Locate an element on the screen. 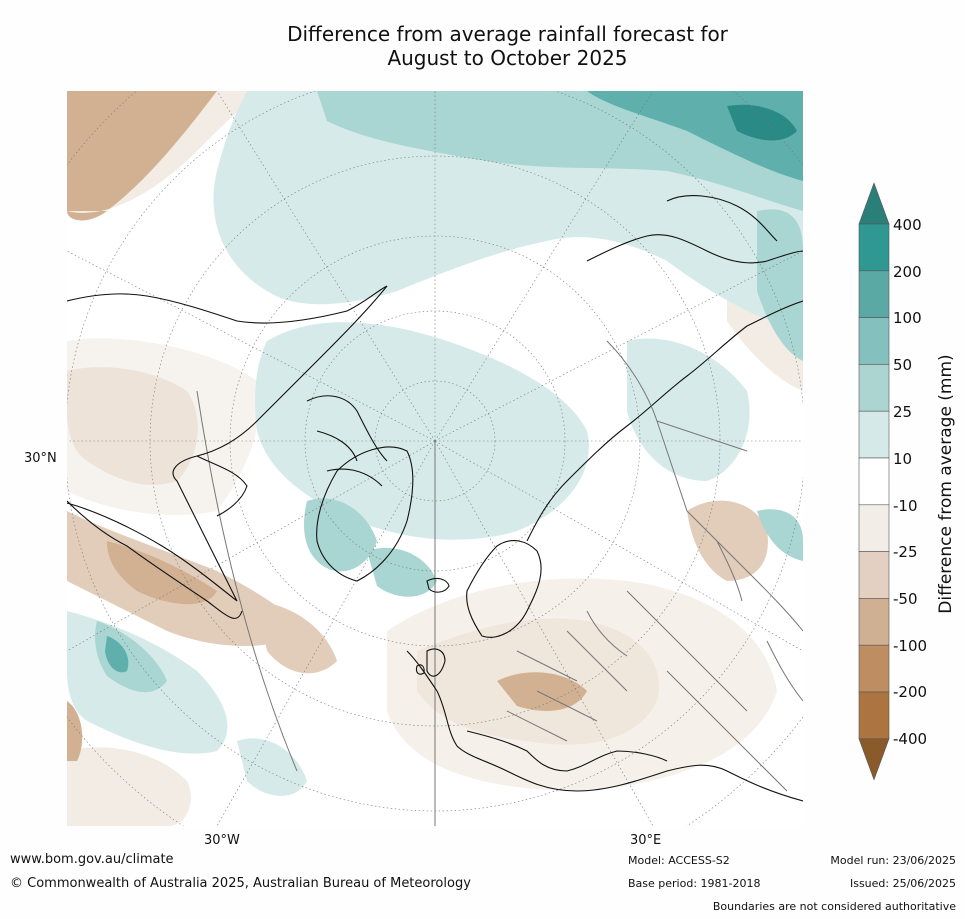  base-period-text: Base period: 1981-2018 is located at coordinates (694, 883).